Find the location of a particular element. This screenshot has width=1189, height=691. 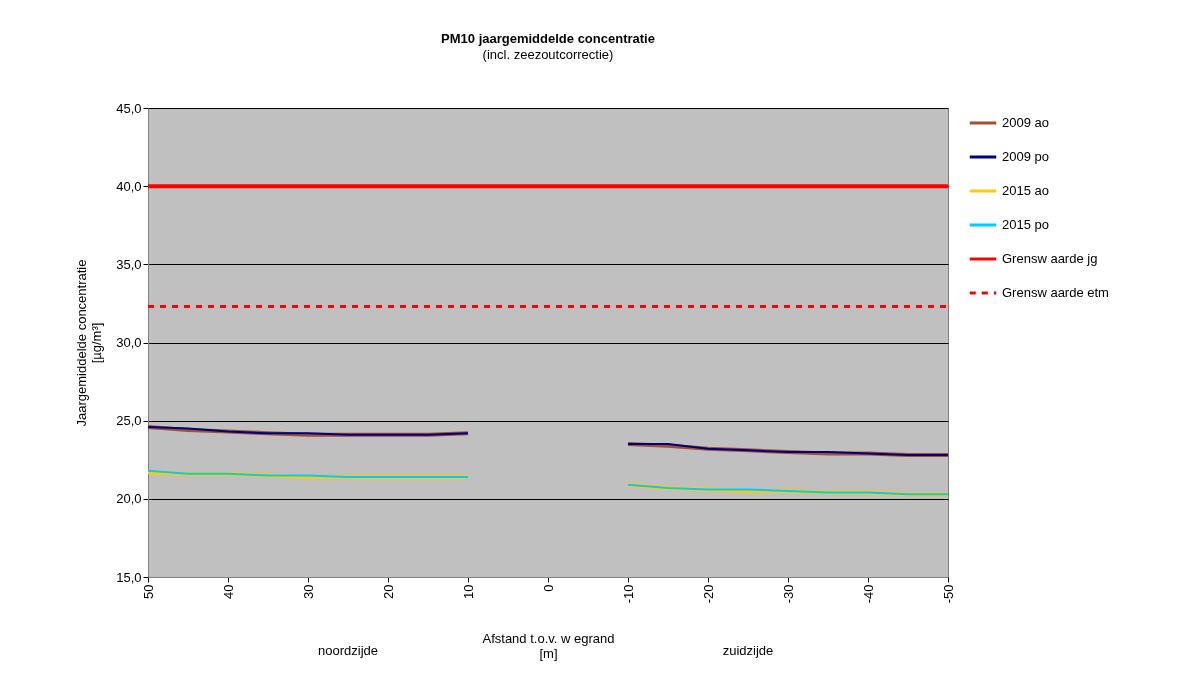

y-tick-label: 20,0 is located at coordinates (129, 499).